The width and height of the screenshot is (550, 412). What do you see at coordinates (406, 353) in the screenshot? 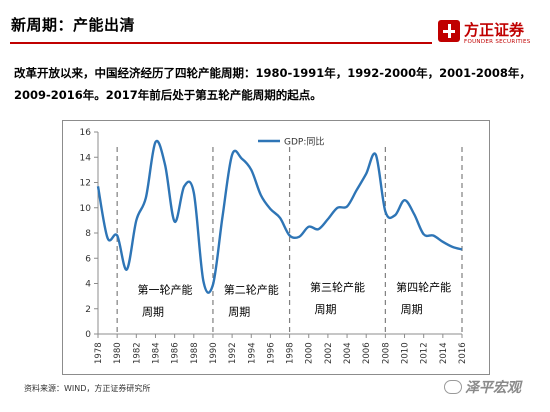
I see `x-tick-label: 2010` at bounding box center [406, 353].